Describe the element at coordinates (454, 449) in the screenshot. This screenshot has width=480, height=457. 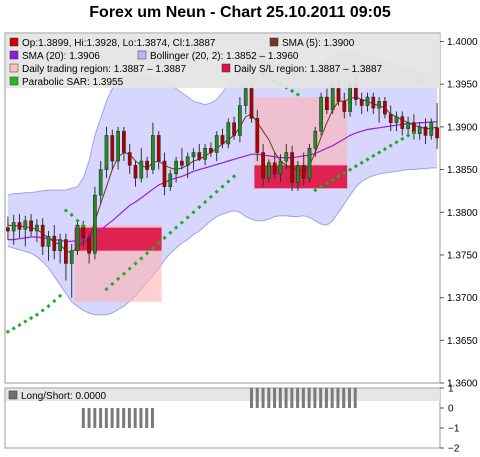
I see `subpanel-y-tick-label: −2` at that location.